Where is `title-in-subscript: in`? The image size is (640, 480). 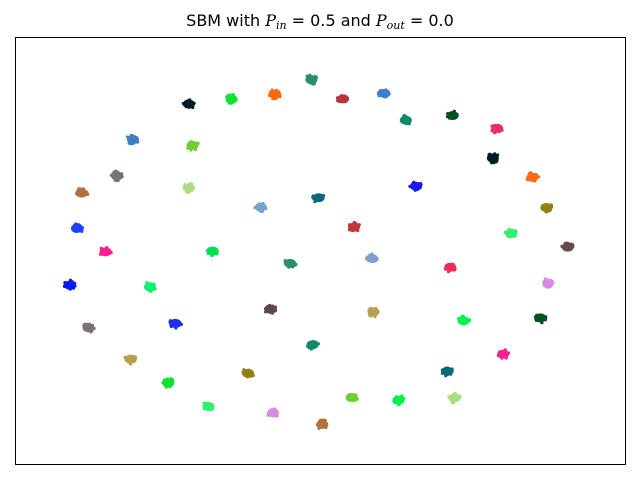 title-in-subscript: in is located at coordinates (281, 25).